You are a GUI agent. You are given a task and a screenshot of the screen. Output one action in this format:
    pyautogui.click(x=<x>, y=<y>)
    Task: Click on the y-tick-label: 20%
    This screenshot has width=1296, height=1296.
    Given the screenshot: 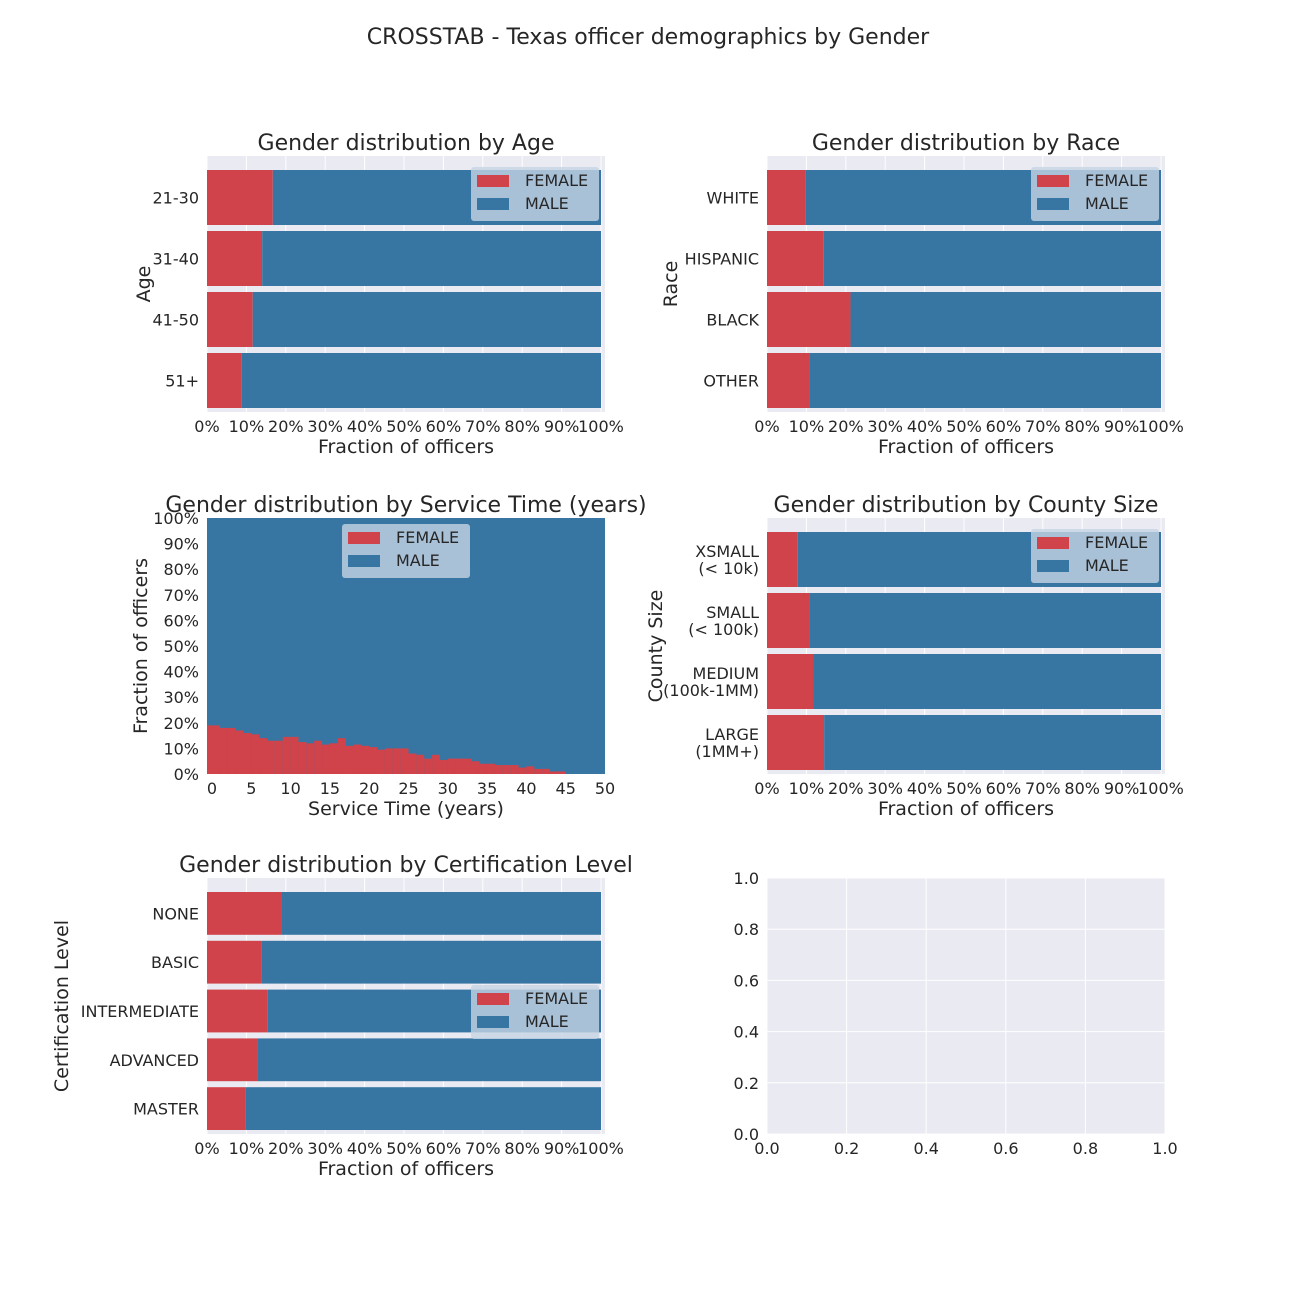 What is the action you would take?
    pyautogui.click(x=181, y=723)
    